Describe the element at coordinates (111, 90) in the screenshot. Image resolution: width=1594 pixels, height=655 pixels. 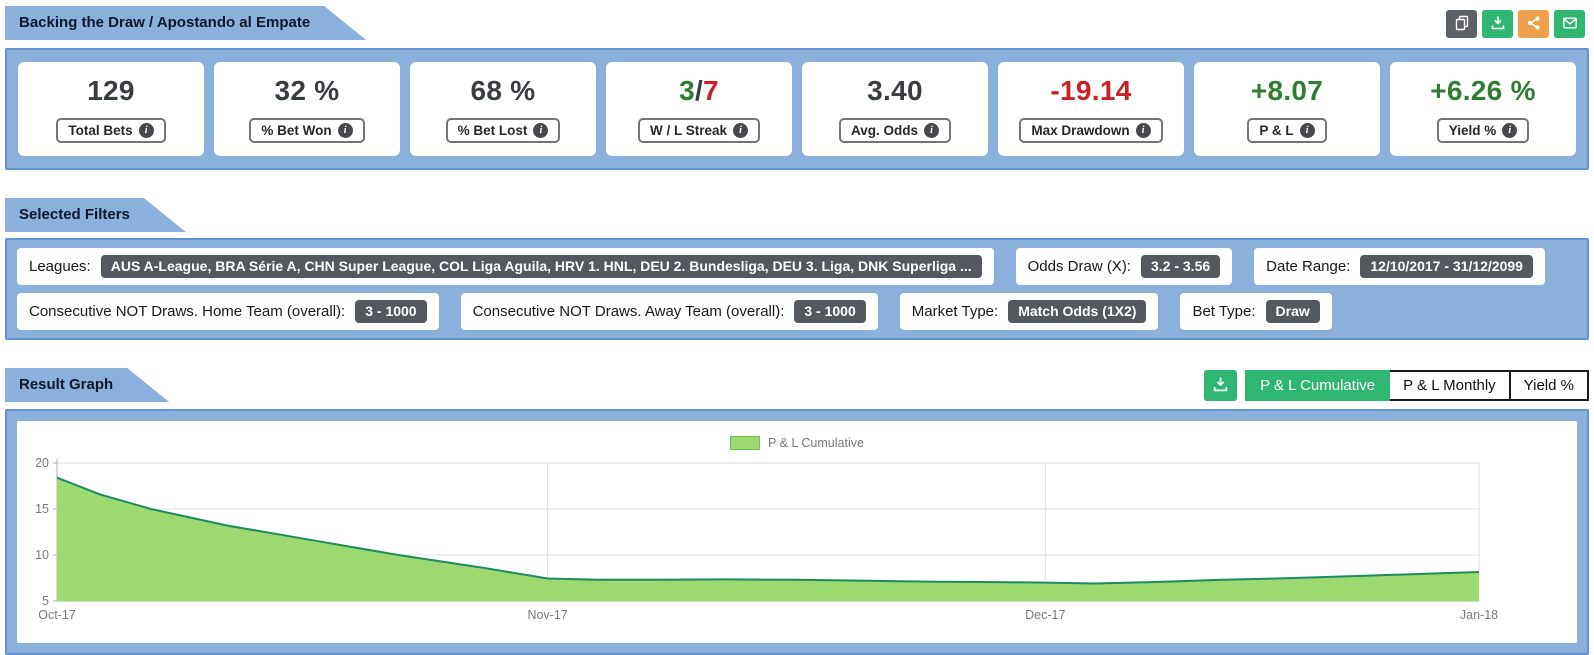
I see `stat-value: 129` at that location.